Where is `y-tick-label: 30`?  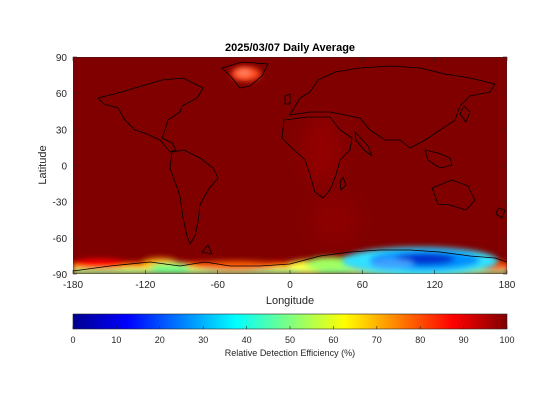
y-tick-label: 30 is located at coordinates (62, 130).